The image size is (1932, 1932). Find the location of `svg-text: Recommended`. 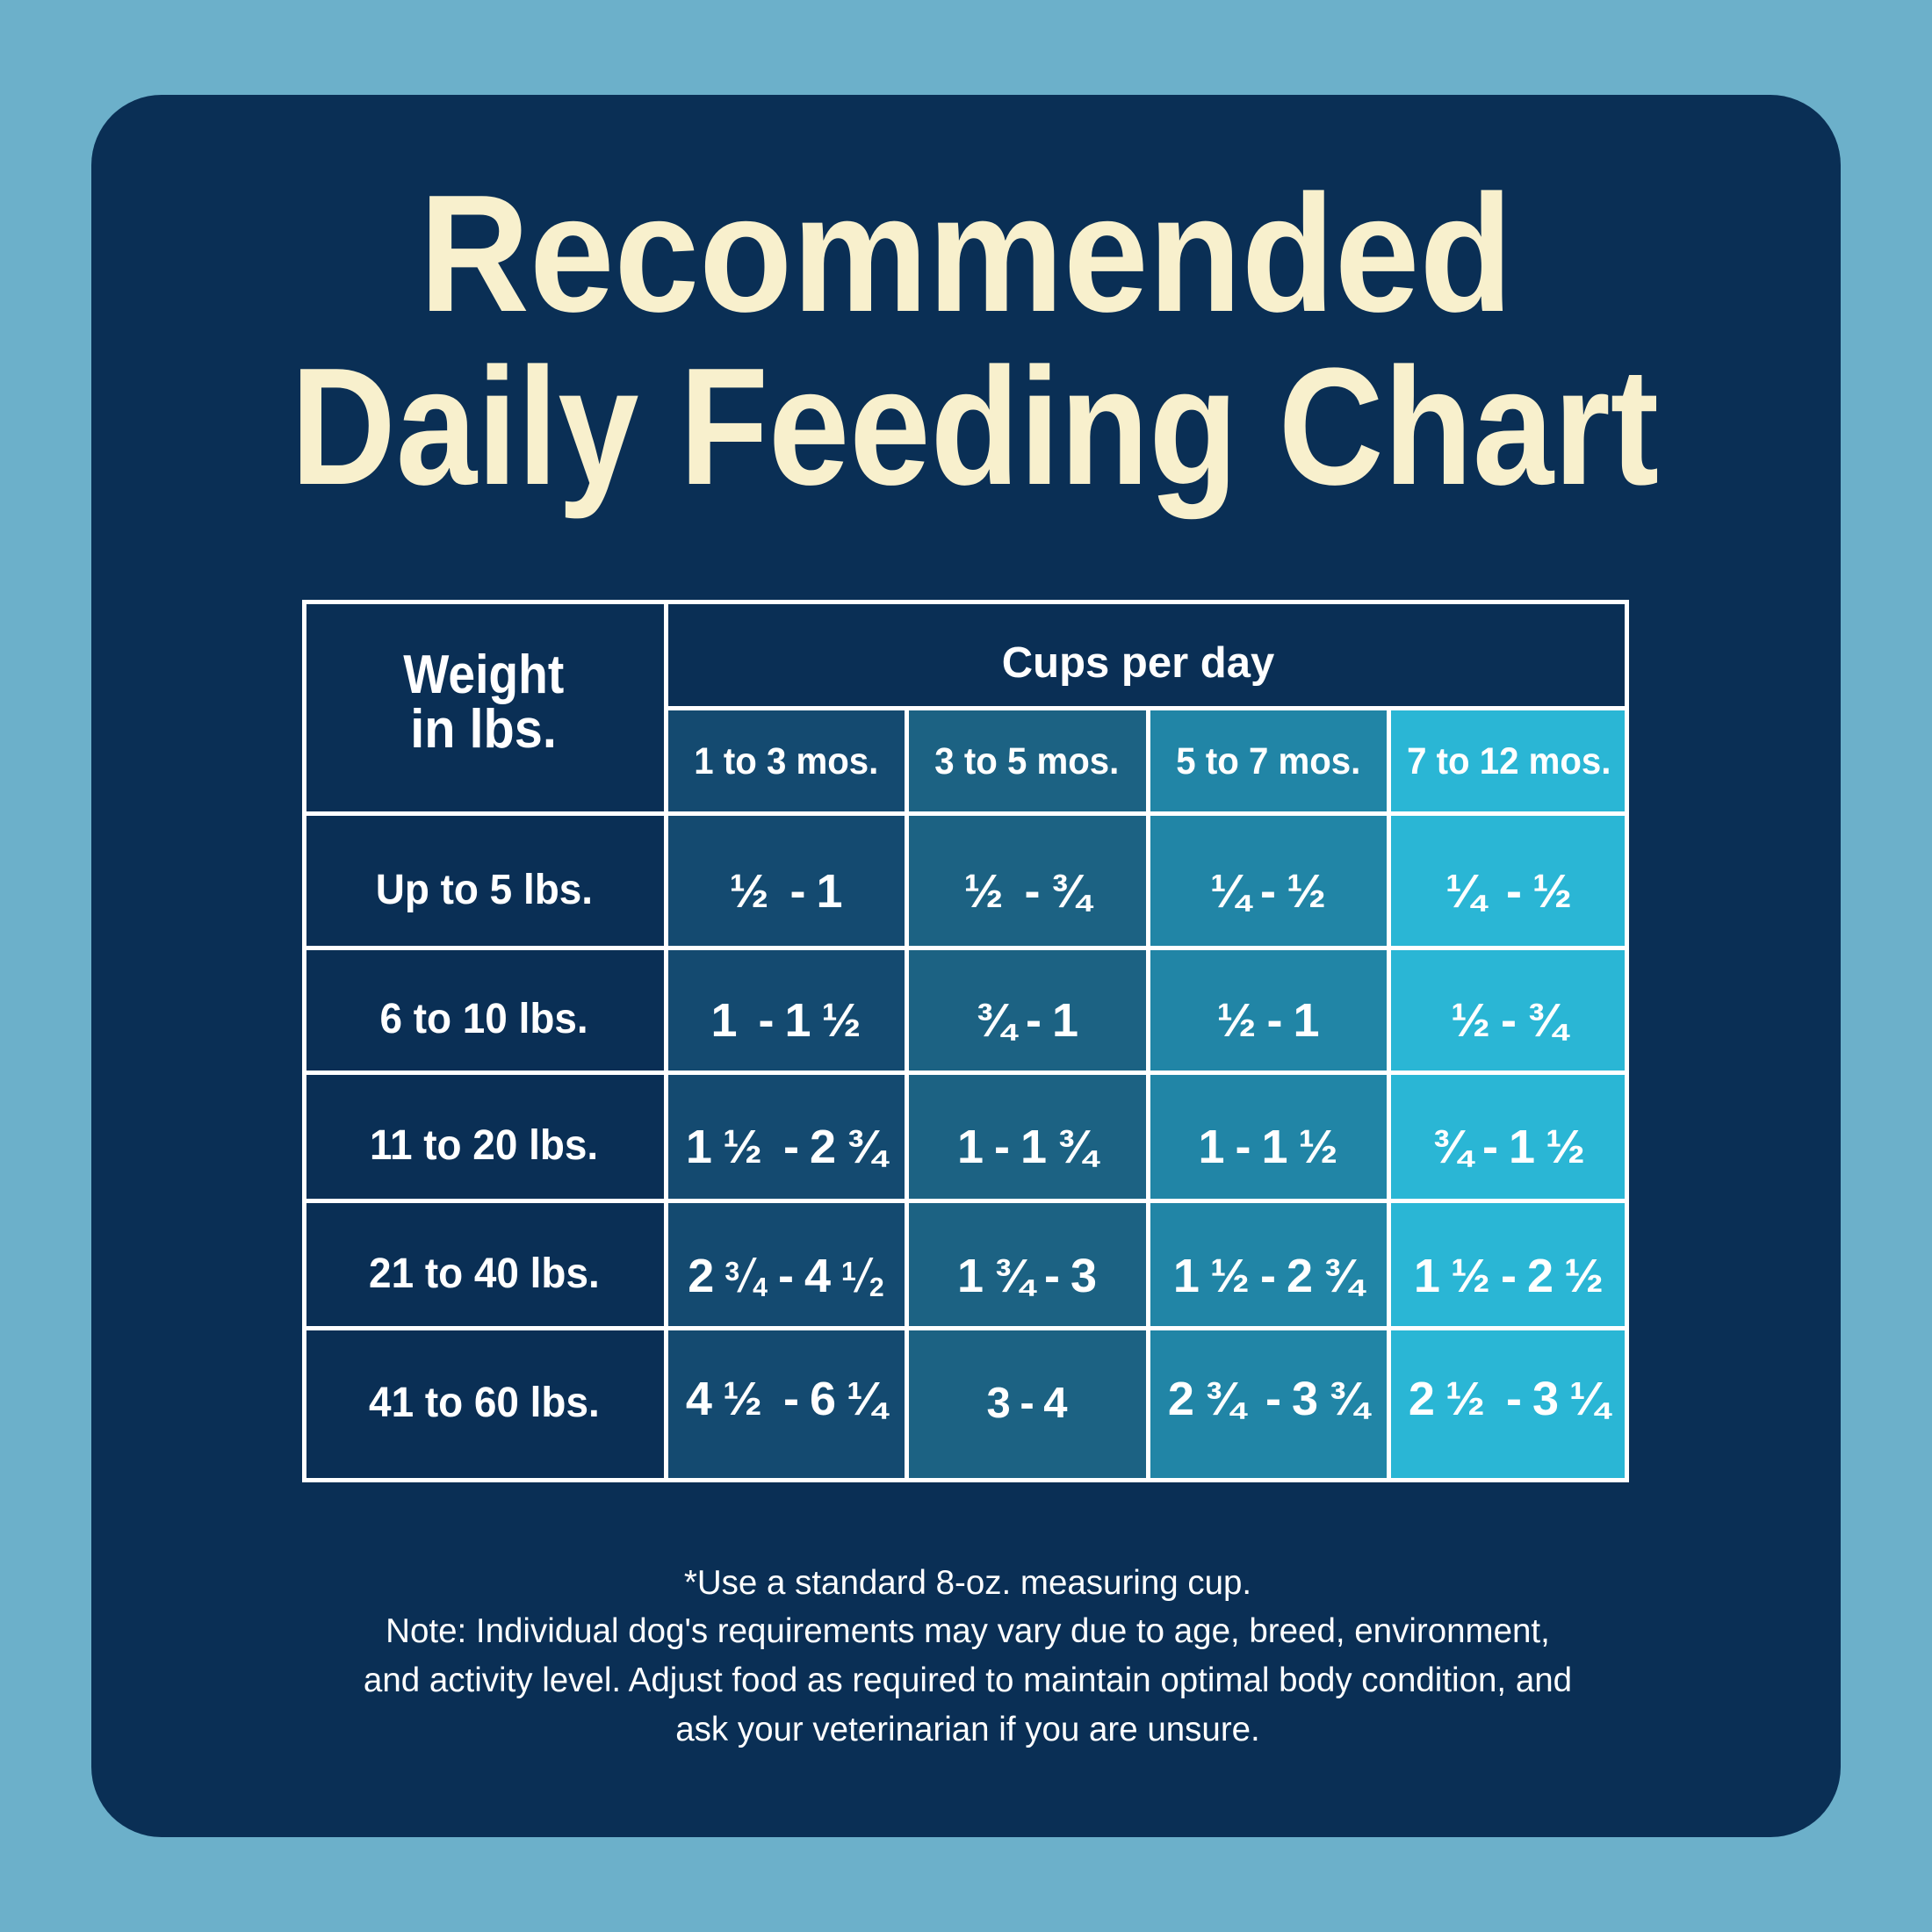

svg-text: Recommended is located at coordinates (967, 254).